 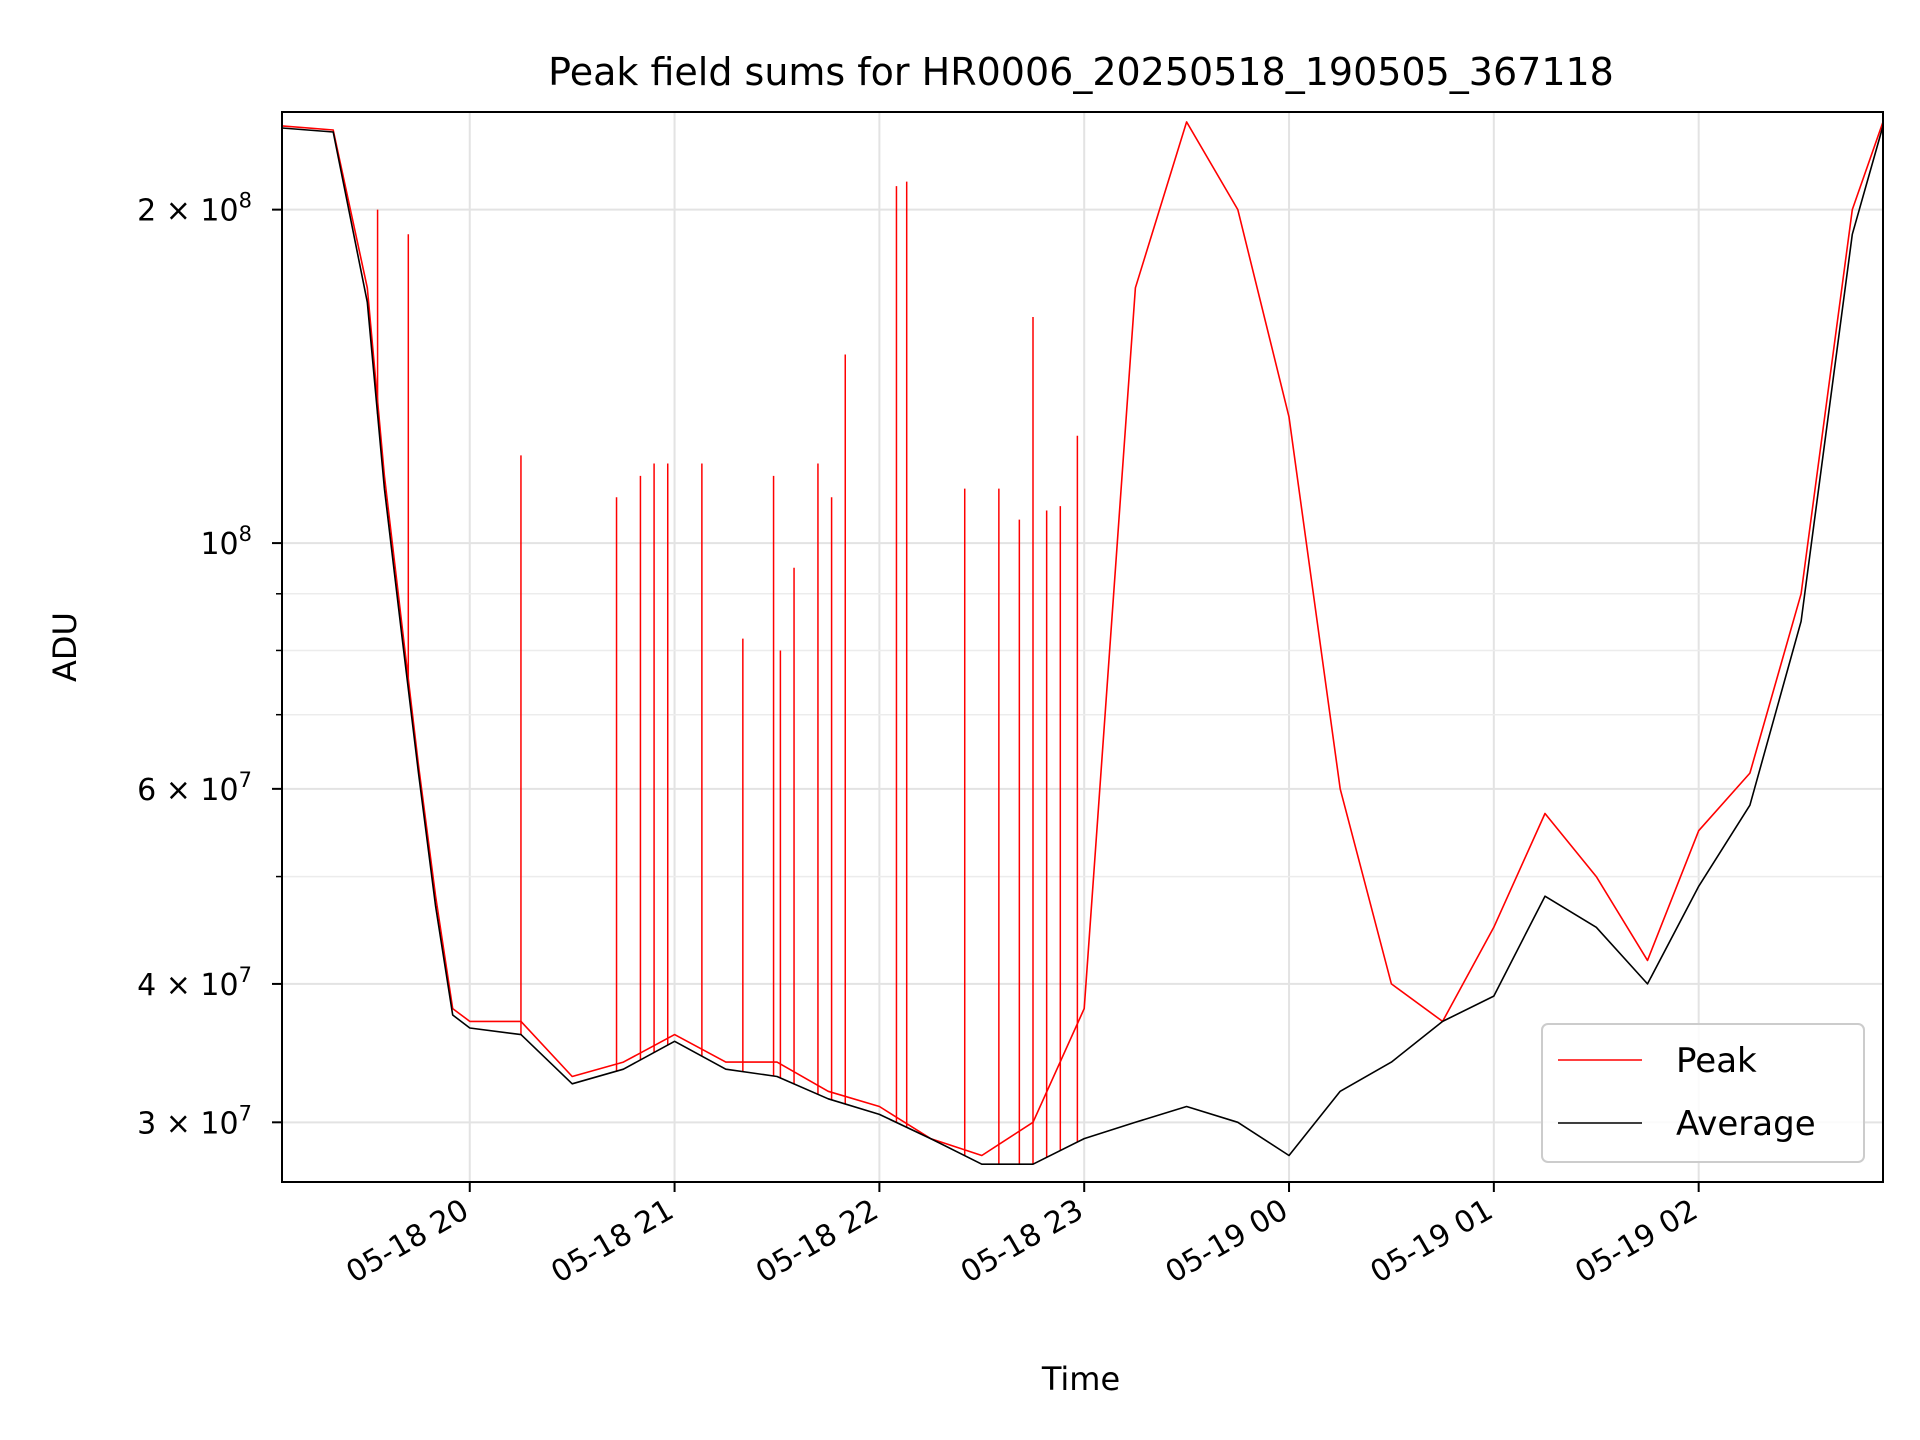 I want to click on y-axis-label: ADU, so click(x=65, y=647).